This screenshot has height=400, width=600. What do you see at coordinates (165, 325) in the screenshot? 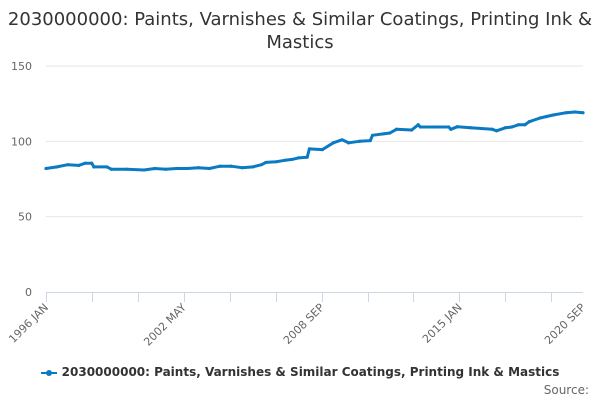
I see `x-tick-label: 2002 MAY` at bounding box center [165, 325].